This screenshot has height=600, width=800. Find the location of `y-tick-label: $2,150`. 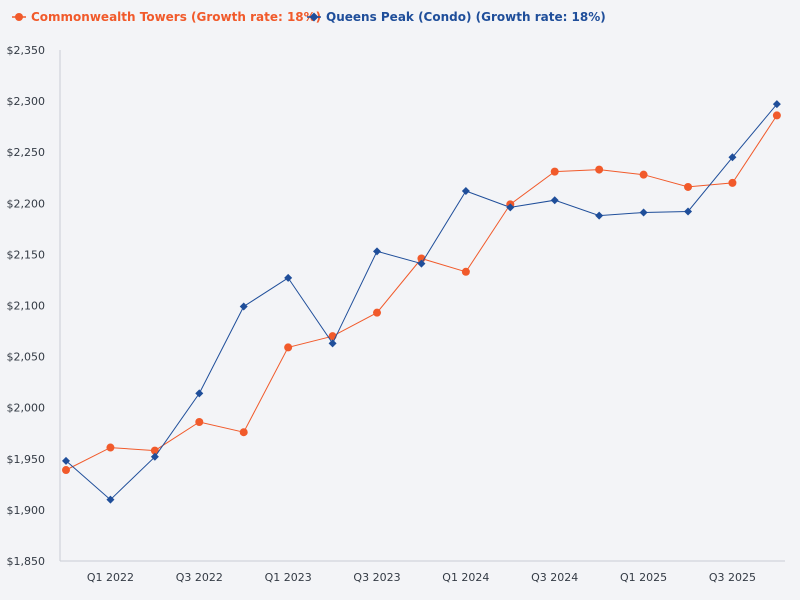

y-tick-label: $2,150 is located at coordinates (26, 254).